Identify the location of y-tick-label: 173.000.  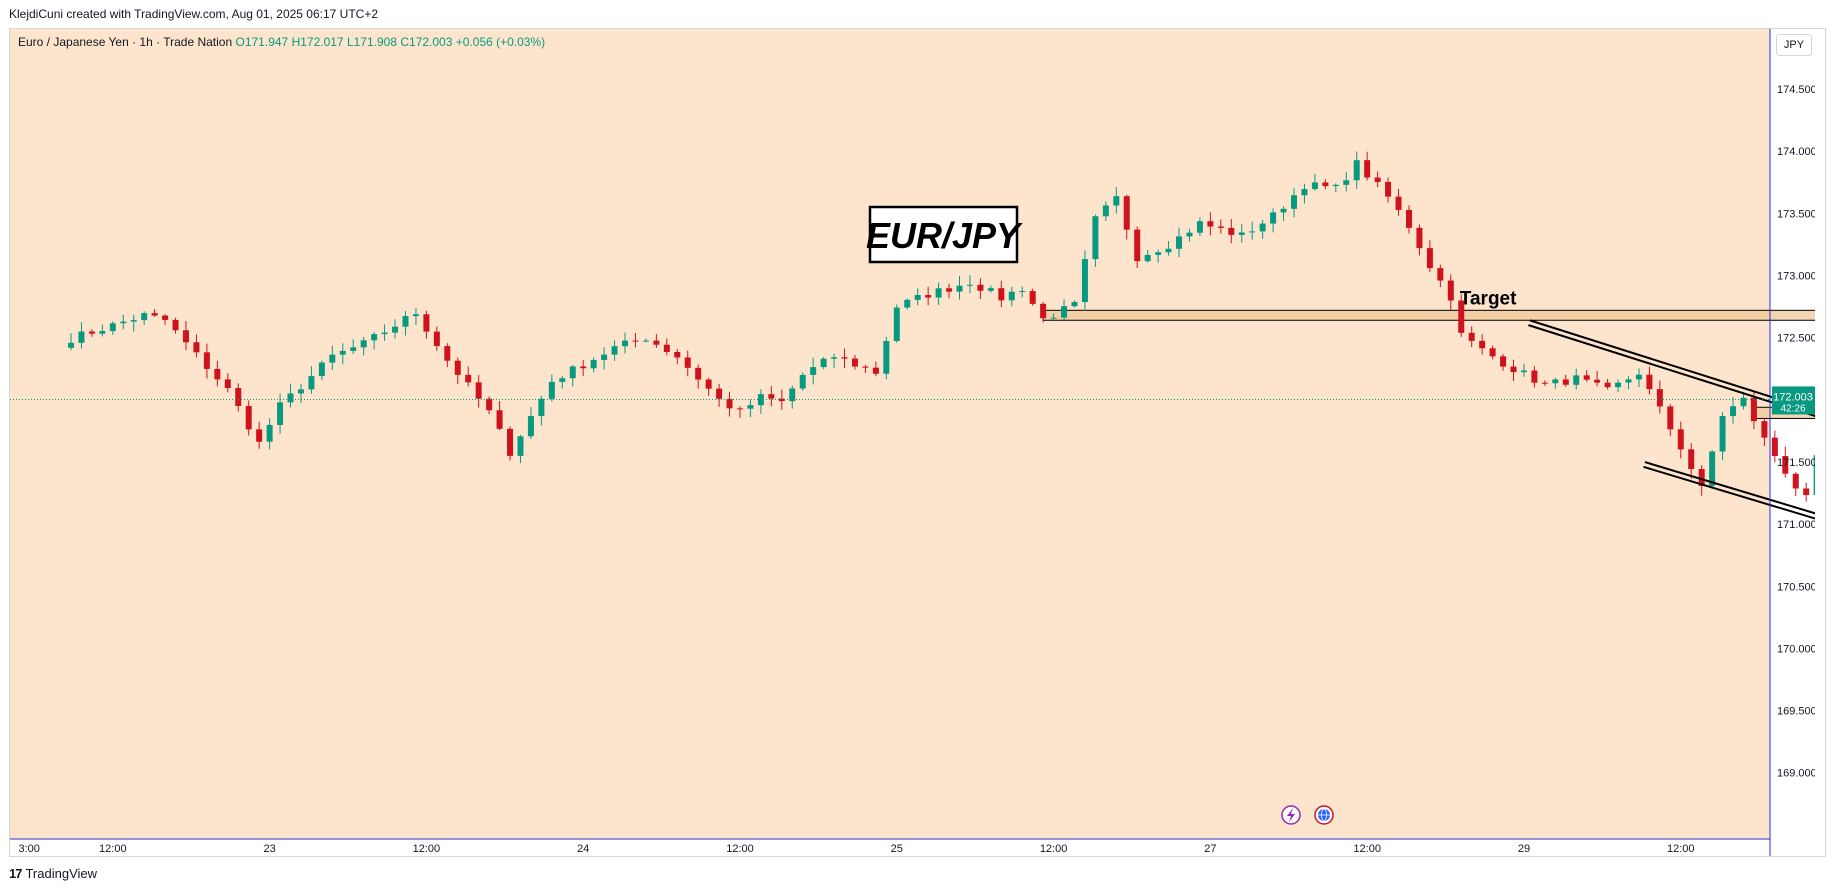
(1796, 277).